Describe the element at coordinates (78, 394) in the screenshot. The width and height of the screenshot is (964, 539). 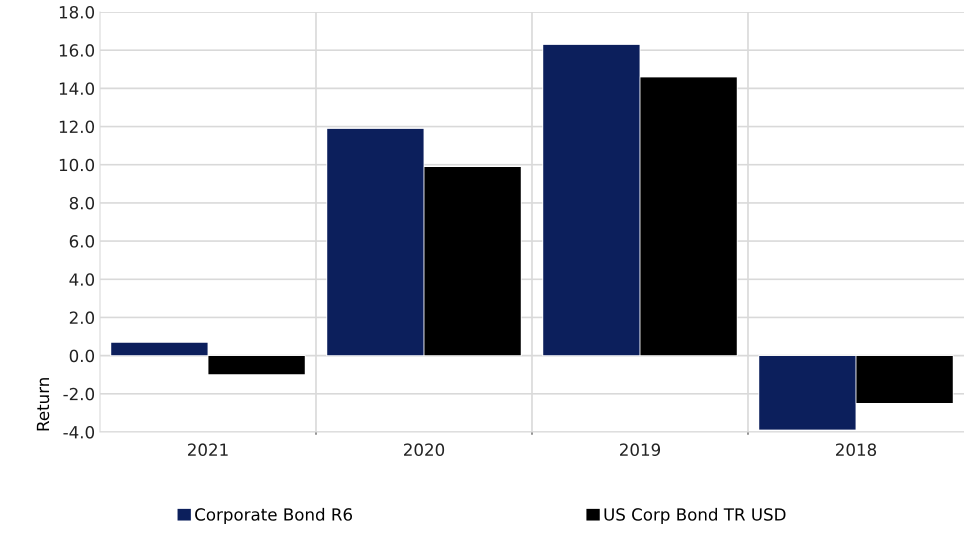
I see `y-tick-label: -2.0` at that location.